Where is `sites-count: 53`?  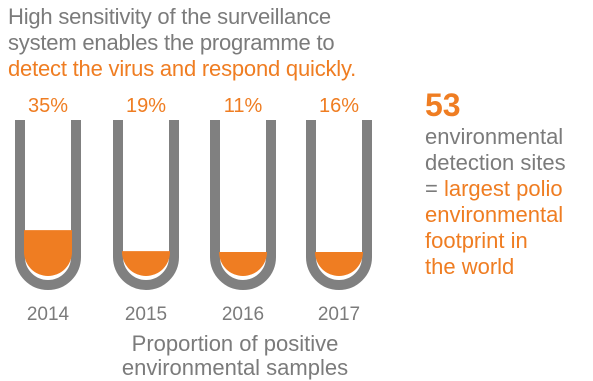
sites-count: 53 is located at coordinates (443, 105).